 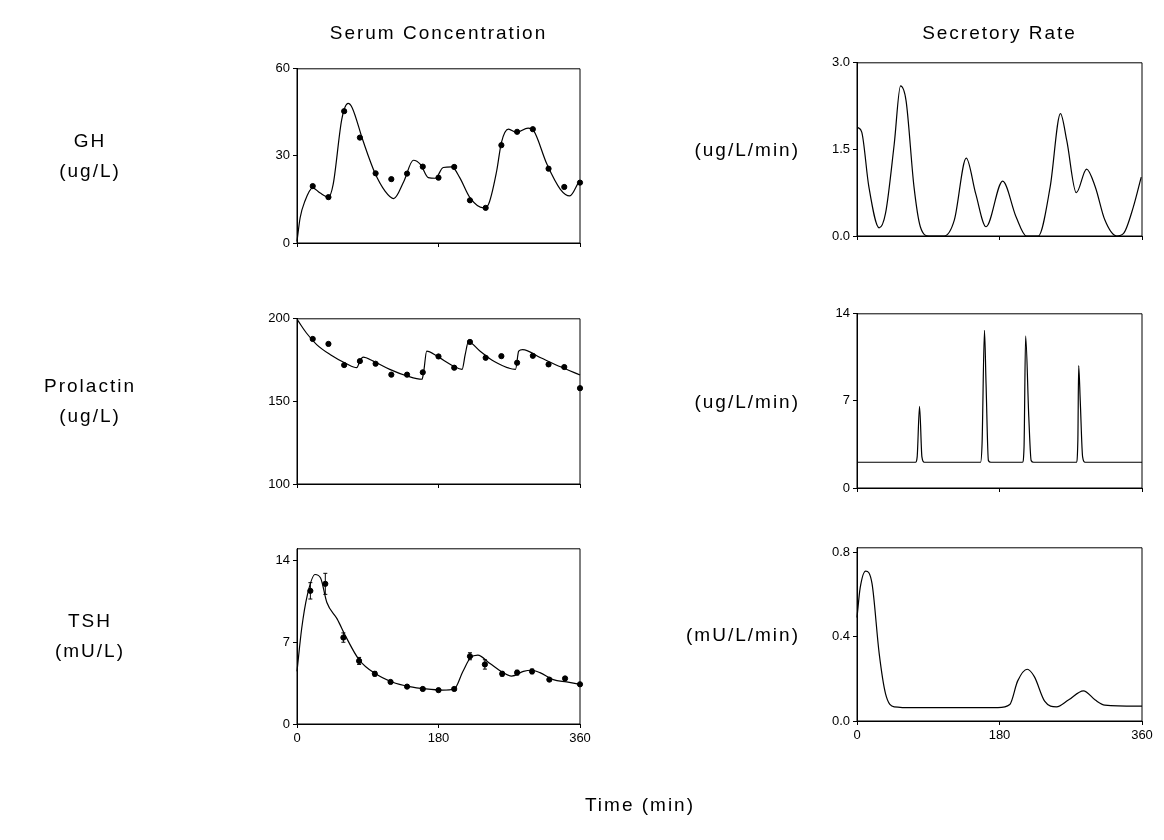 What do you see at coordinates (282, 155) in the screenshot?
I see `y-tick-label: 30` at bounding box center [282, 155].